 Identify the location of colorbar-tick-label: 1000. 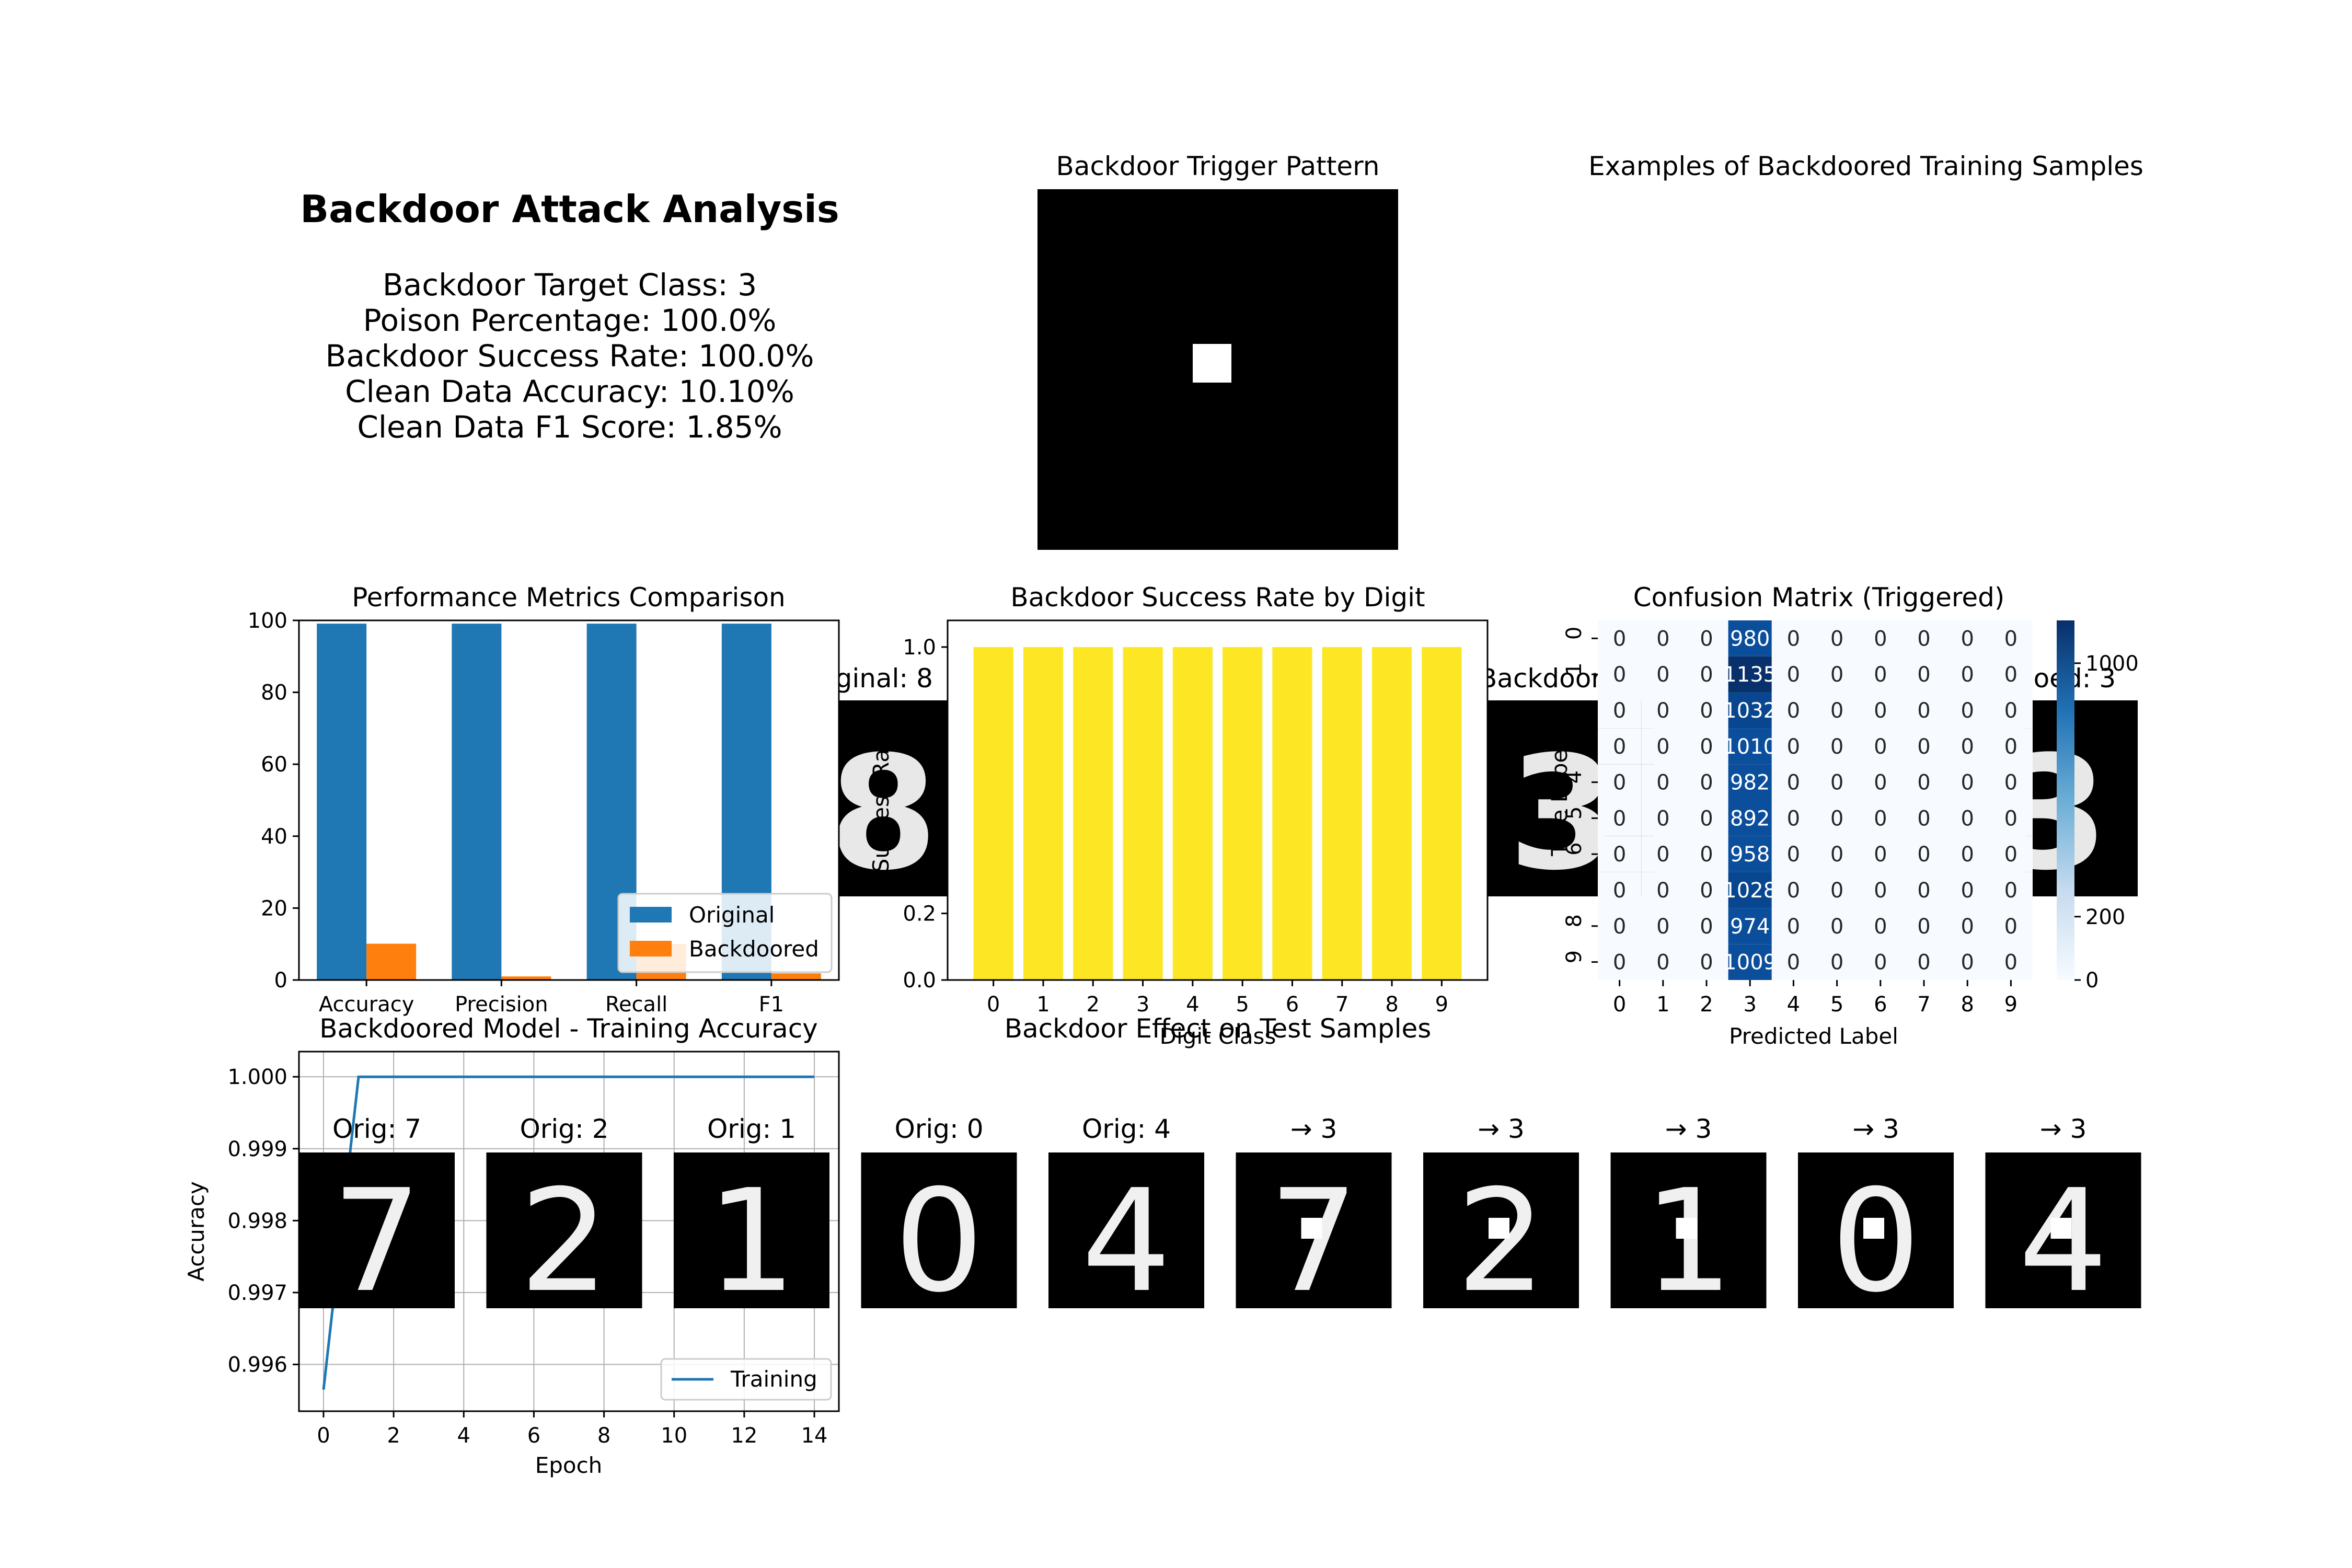
(2112, 664).